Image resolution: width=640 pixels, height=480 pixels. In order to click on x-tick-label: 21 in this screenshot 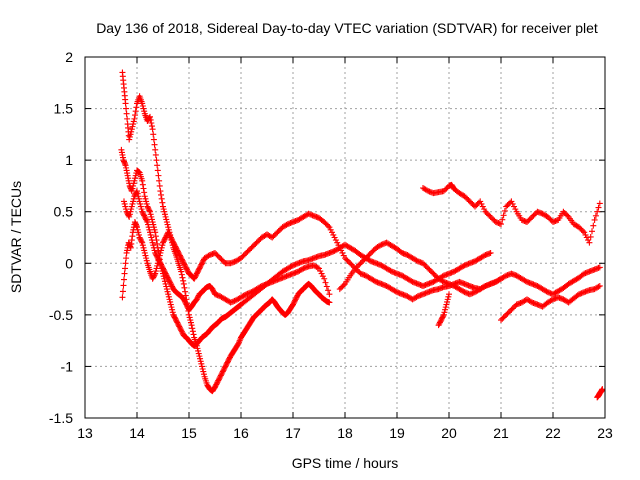, I will do `click(501, 433)`.